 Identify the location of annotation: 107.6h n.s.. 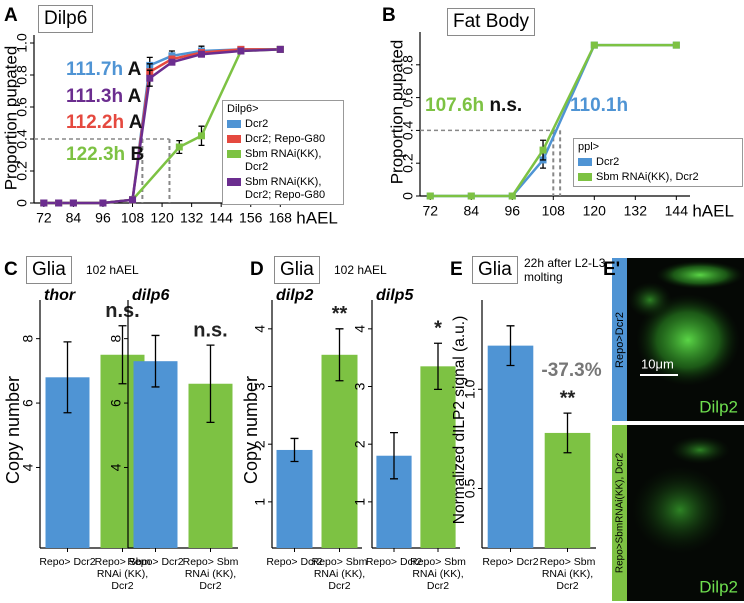
(473, 106).